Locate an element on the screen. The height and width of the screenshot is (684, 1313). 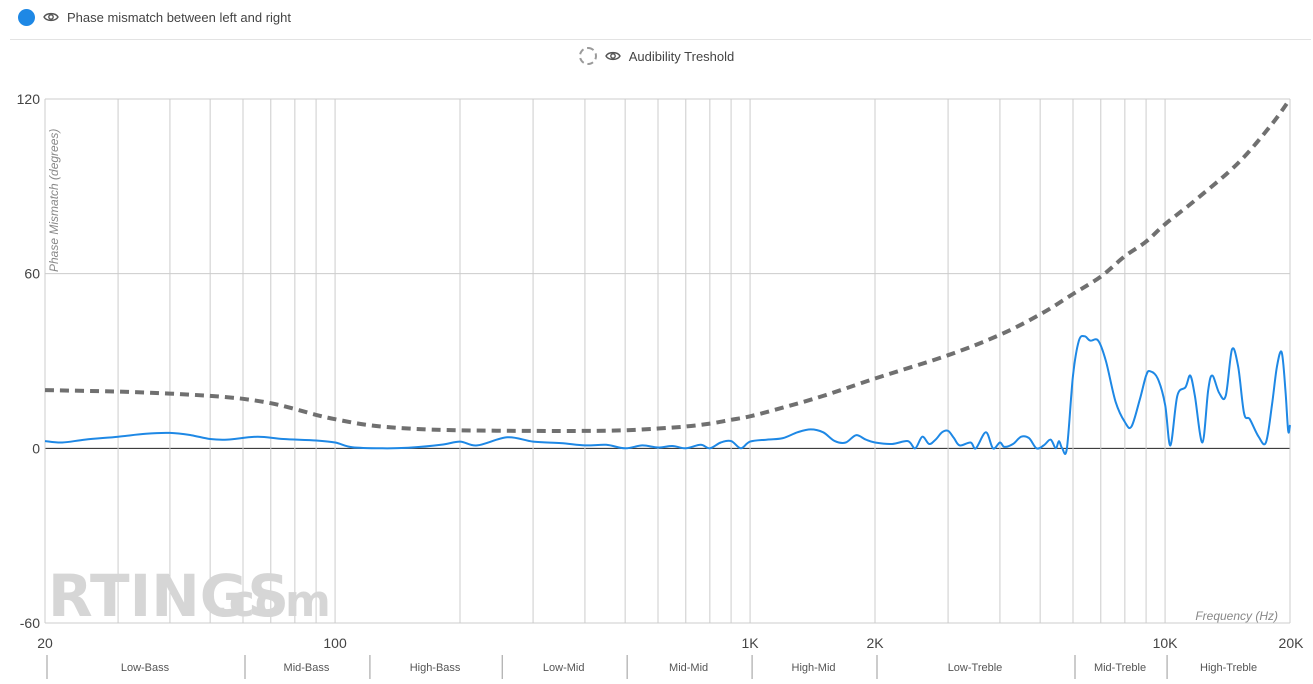
x-tick-label: 20 is located at coordinates (45, 643).